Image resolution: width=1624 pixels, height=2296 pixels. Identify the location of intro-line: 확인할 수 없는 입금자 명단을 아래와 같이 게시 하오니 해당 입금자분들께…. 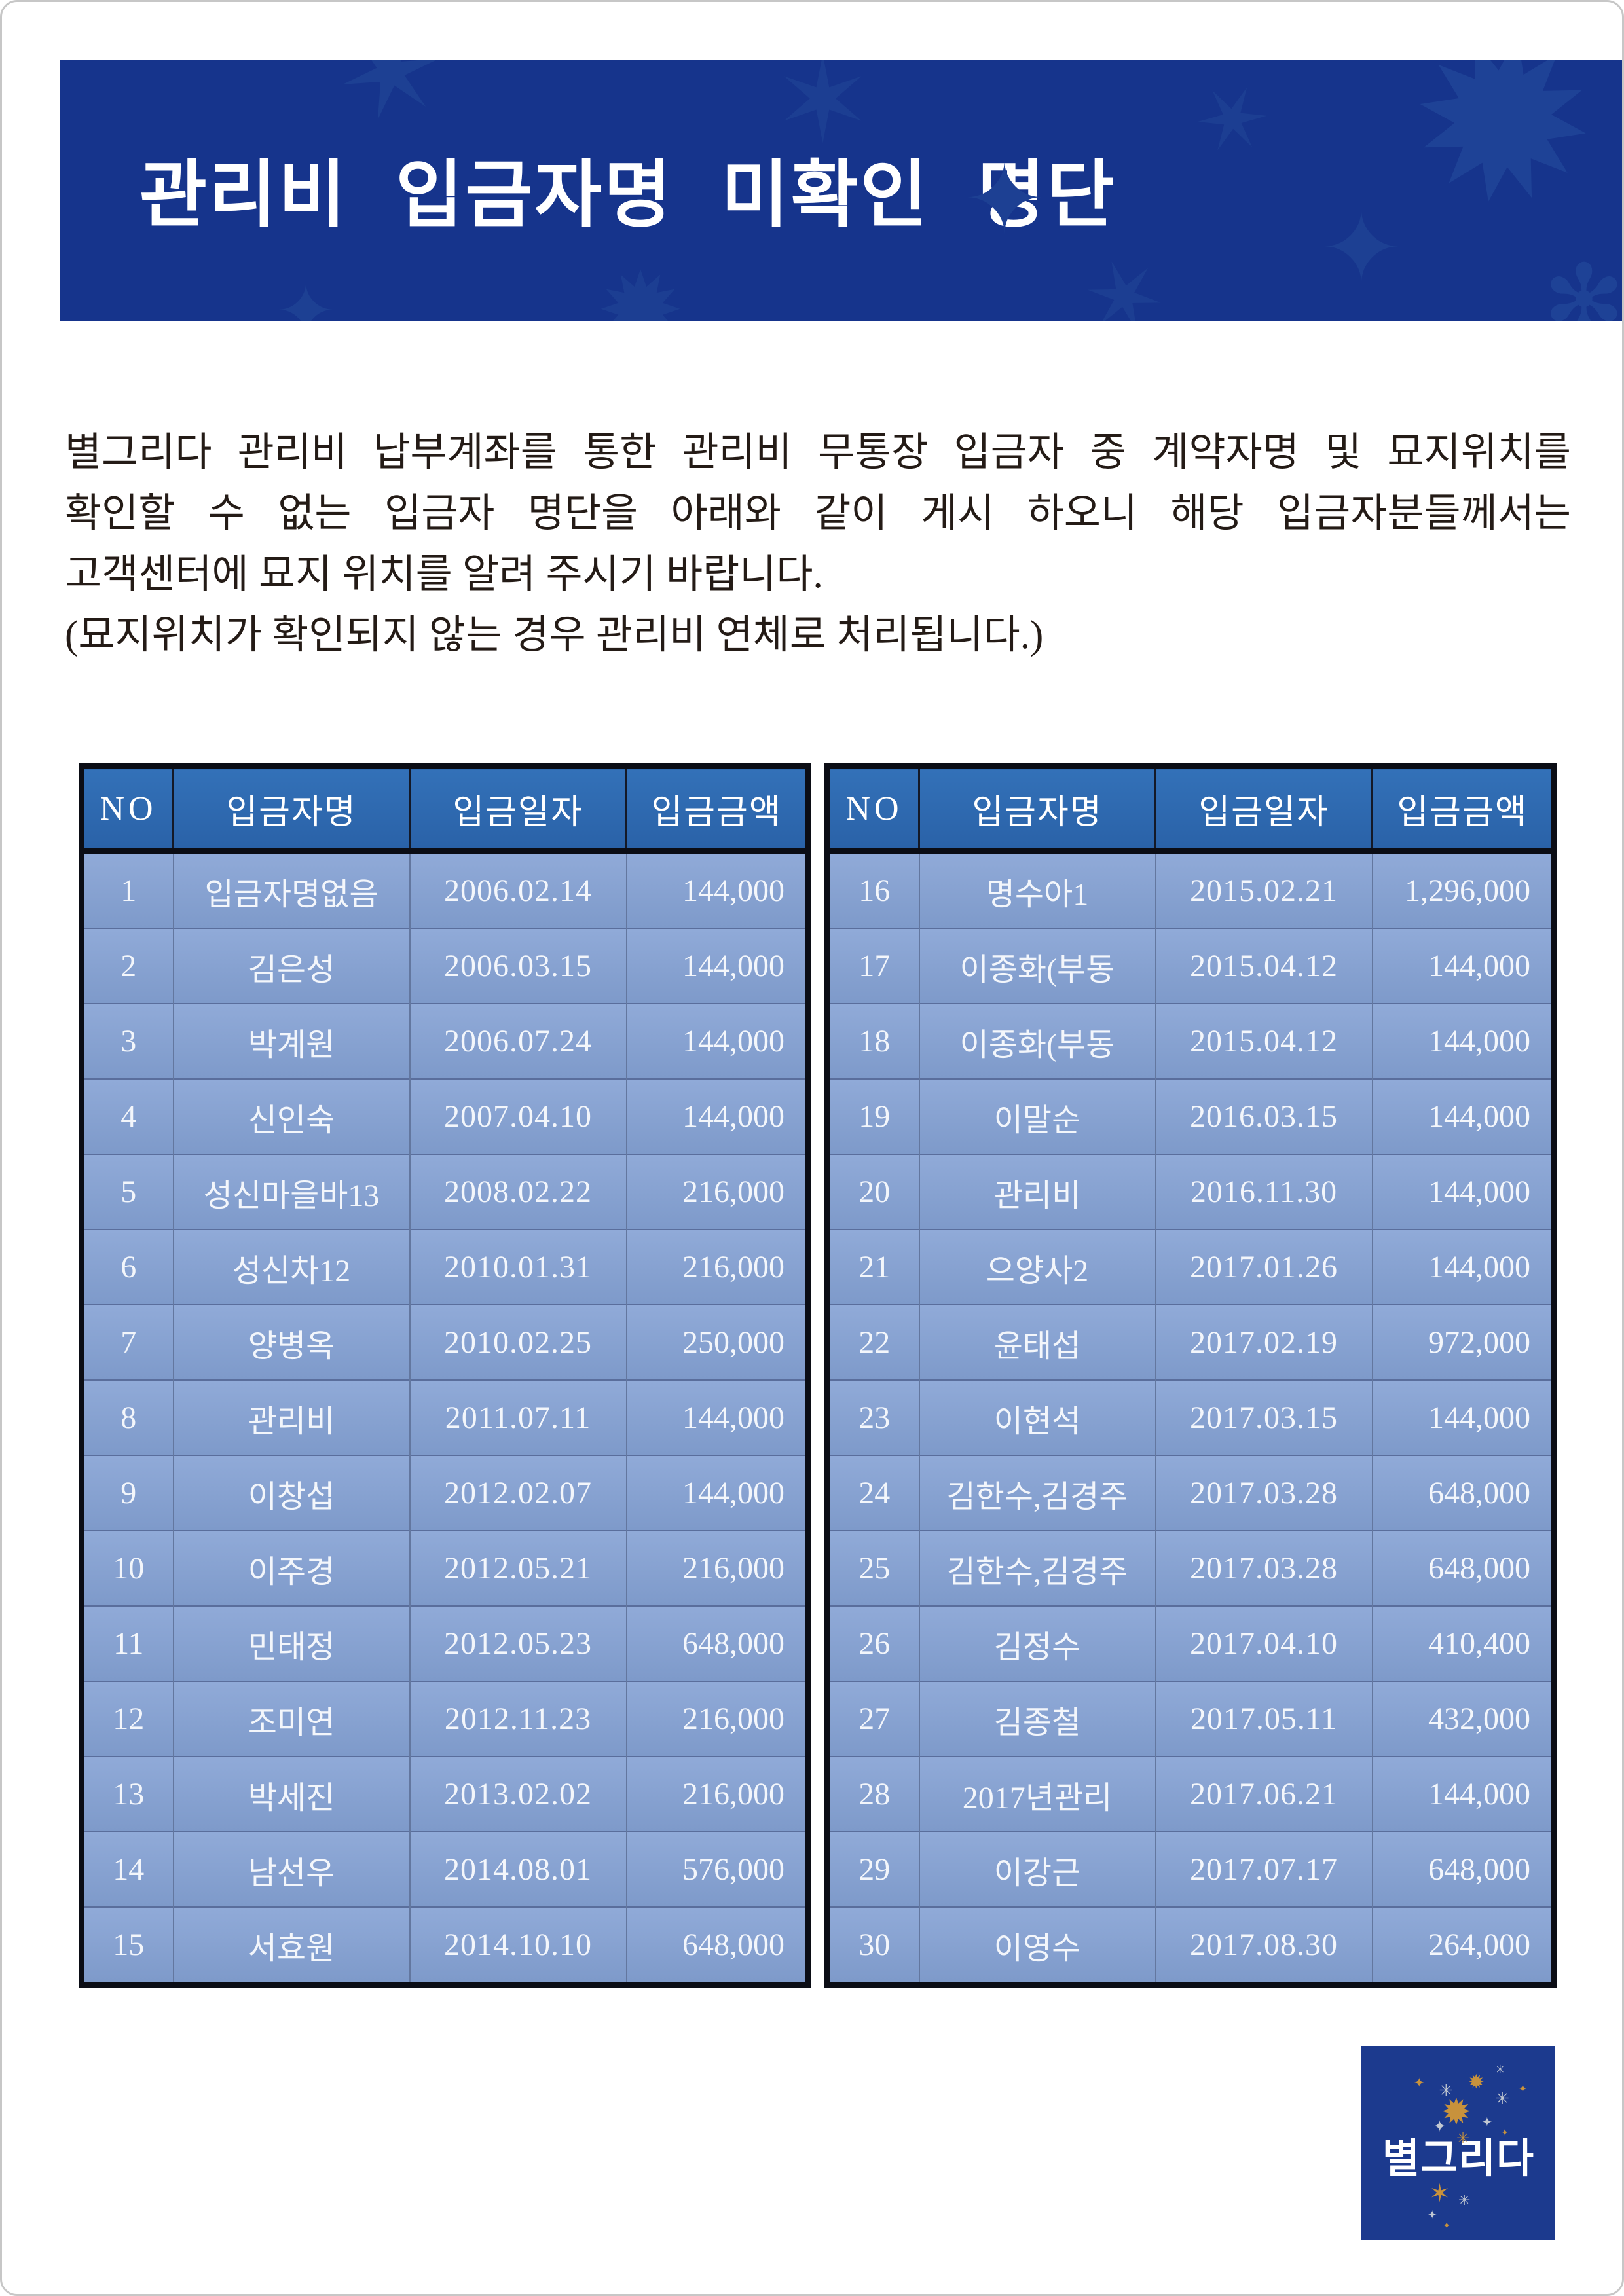
(818, 514).